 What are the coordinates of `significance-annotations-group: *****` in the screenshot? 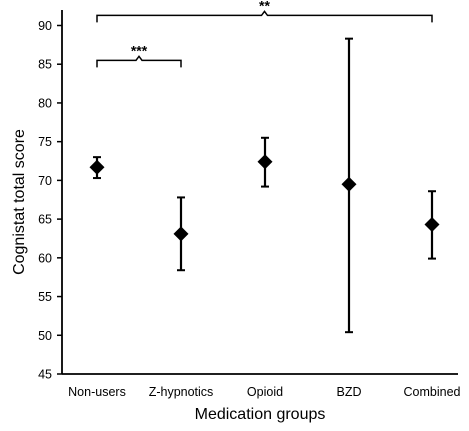 It's located at (264, 33).